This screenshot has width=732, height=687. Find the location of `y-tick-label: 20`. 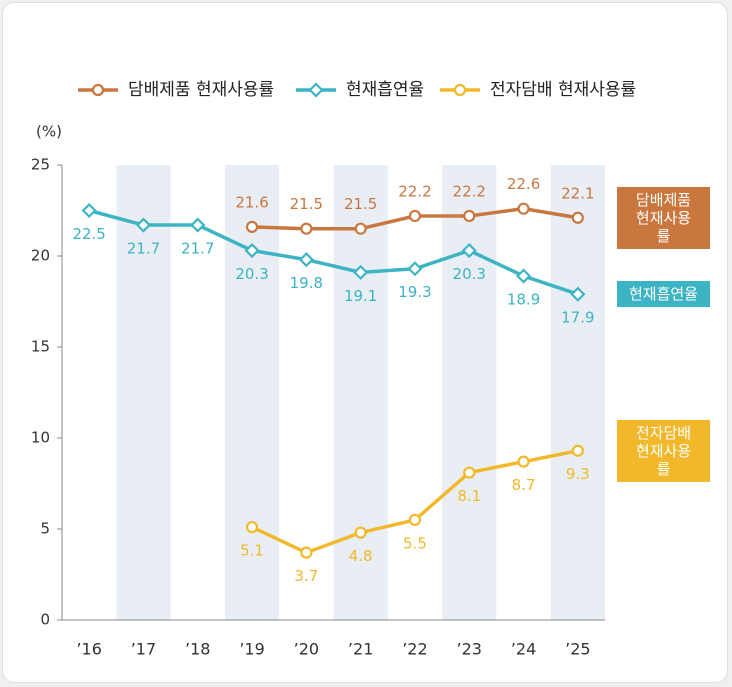

y-tick-label: 20 is located at coordinates (40, 256).